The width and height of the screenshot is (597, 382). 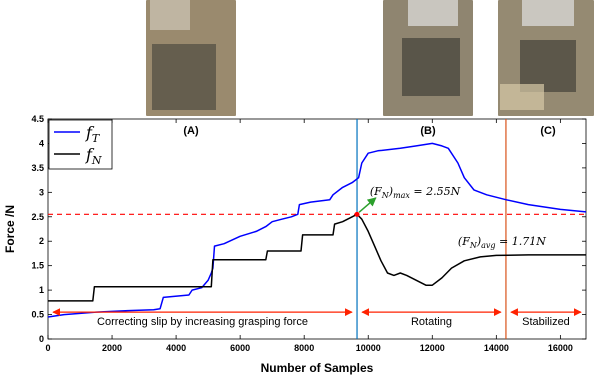 I want to click on y-tick-label: 0.5, so click(x=37, y=315).